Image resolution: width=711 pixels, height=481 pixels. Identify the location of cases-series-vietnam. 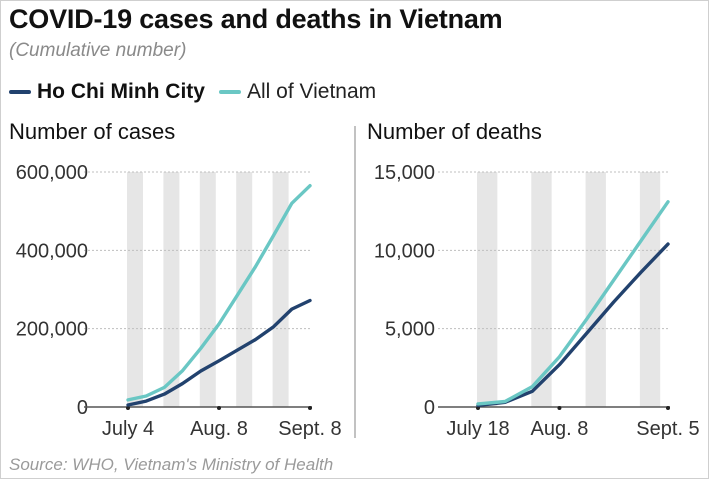
(219, 292).